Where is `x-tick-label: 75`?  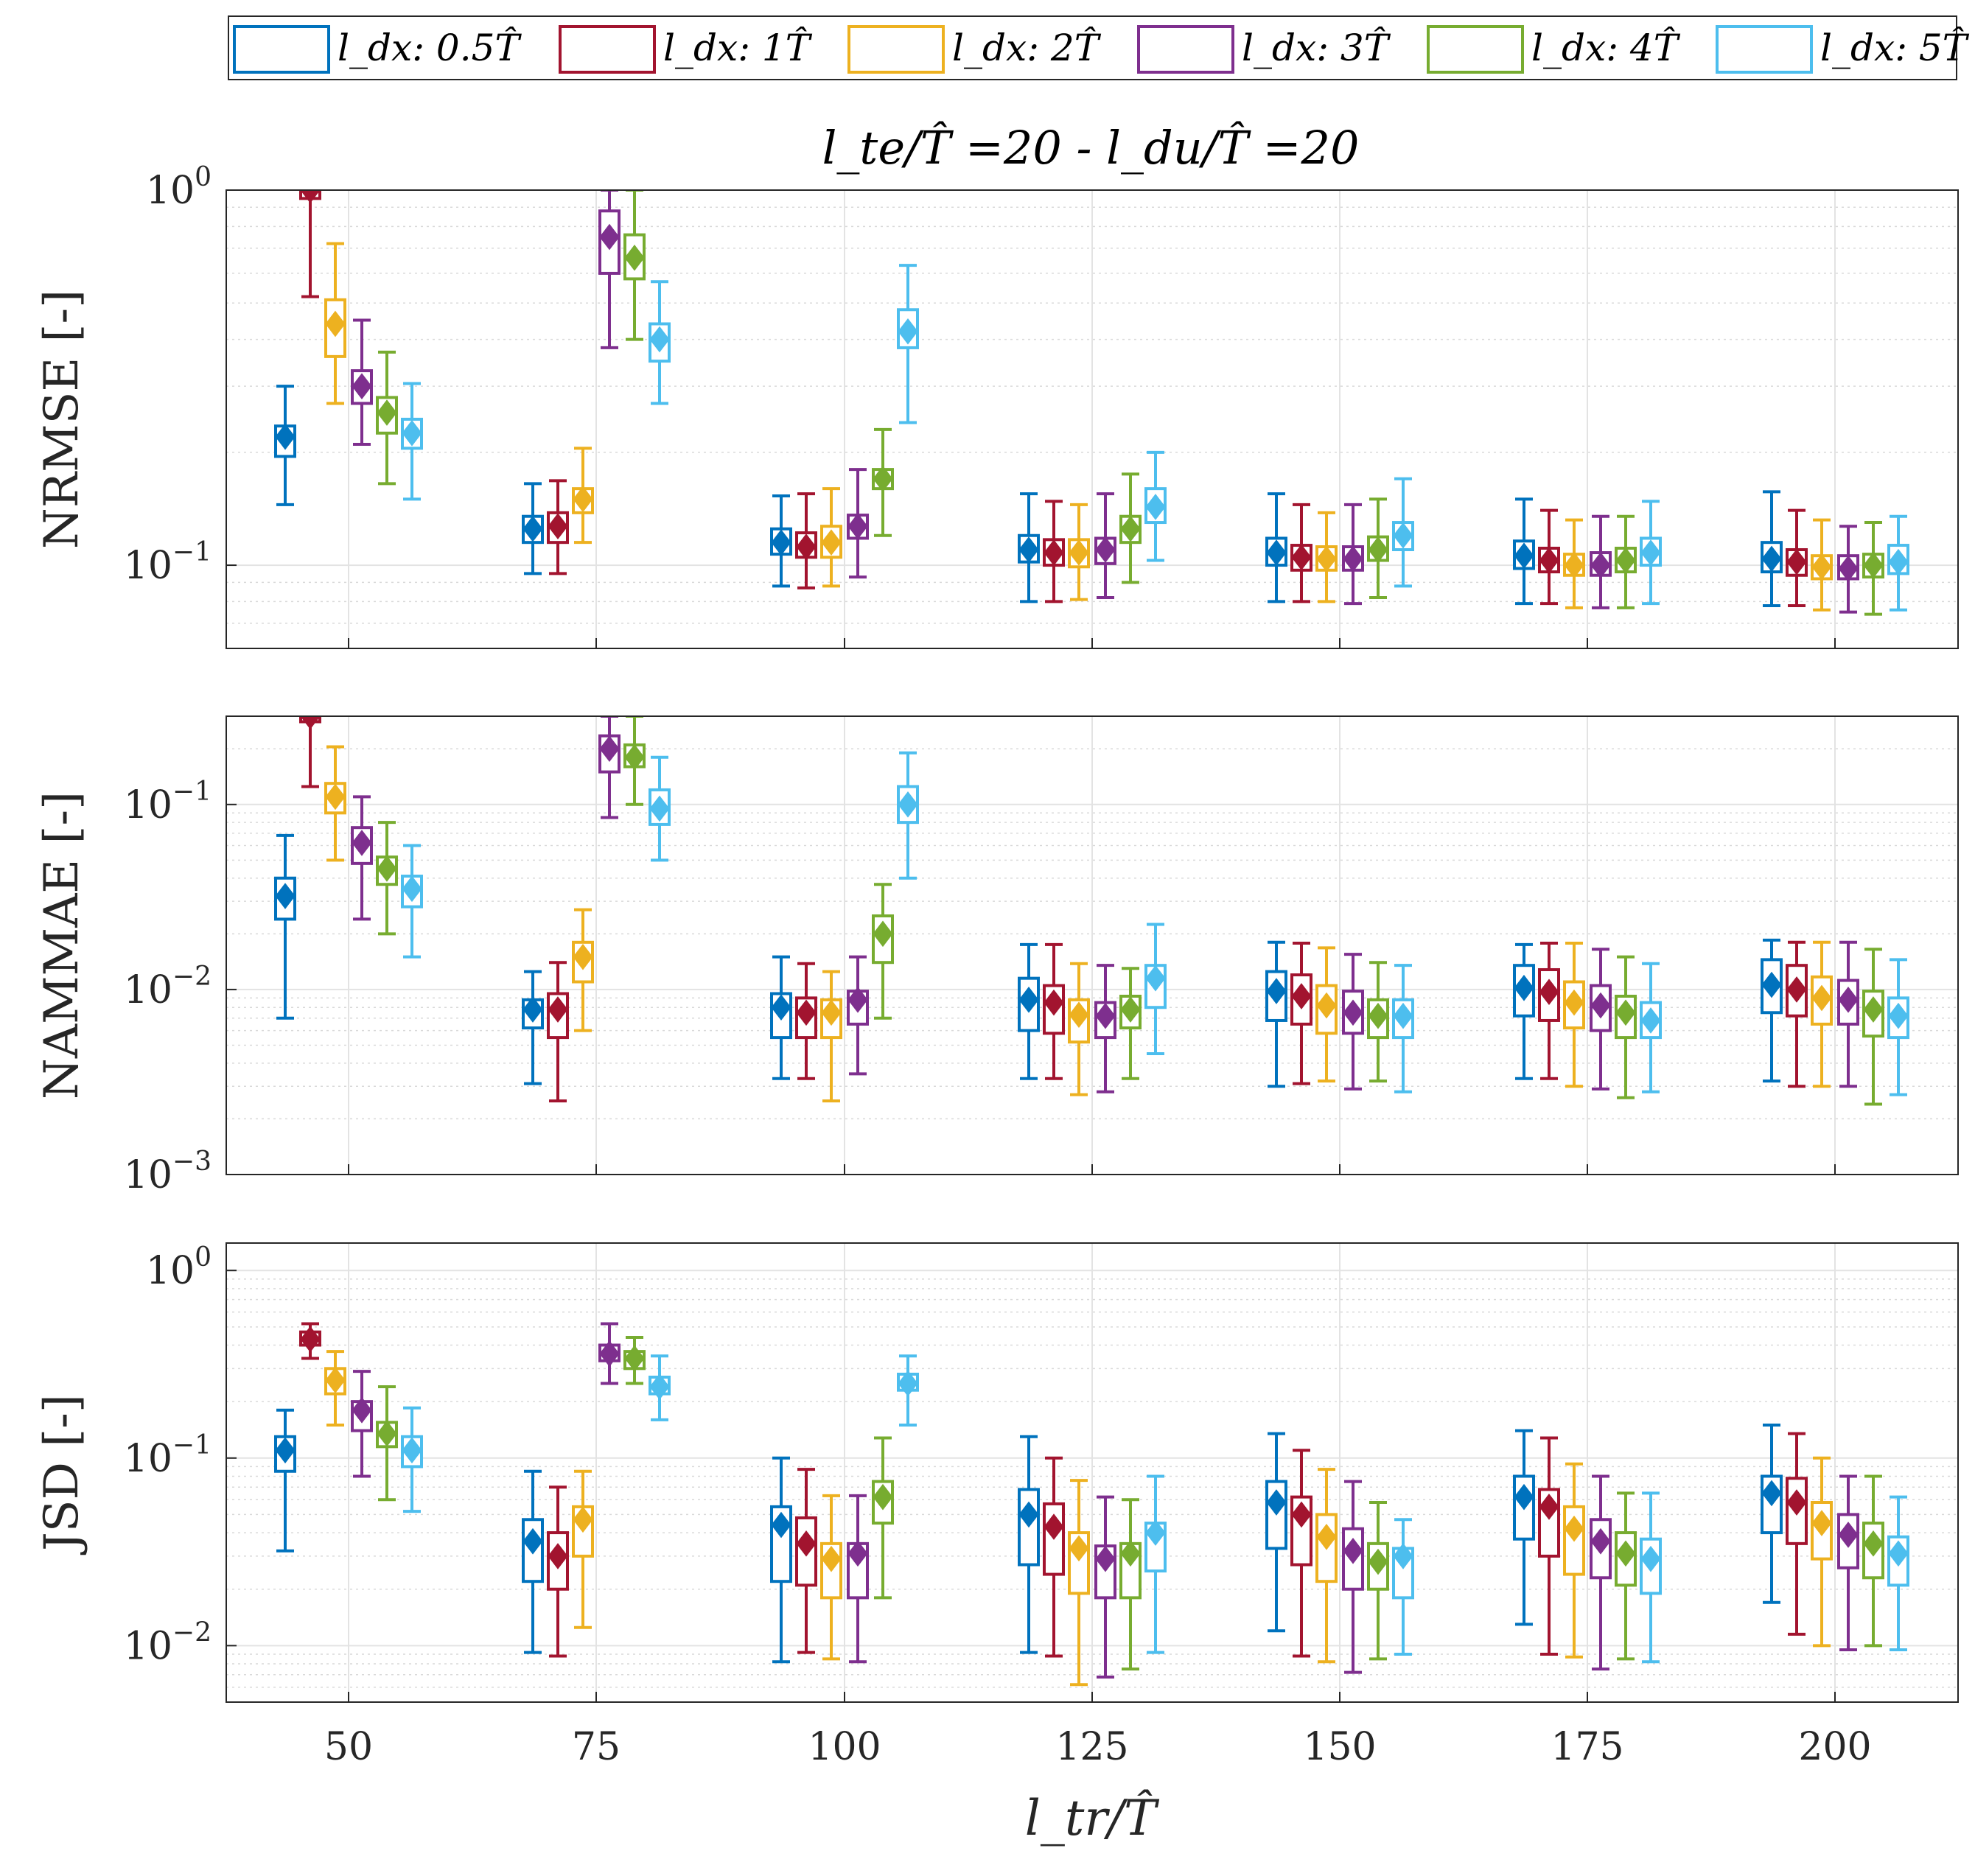
x-tick-label: 75 is located at coordinates (596, 1747).